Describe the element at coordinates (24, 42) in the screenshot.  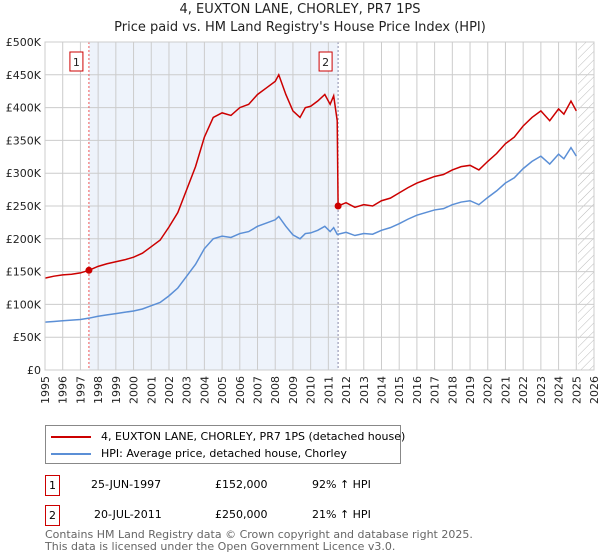
I see `y-tick-label: £500K` at that location.